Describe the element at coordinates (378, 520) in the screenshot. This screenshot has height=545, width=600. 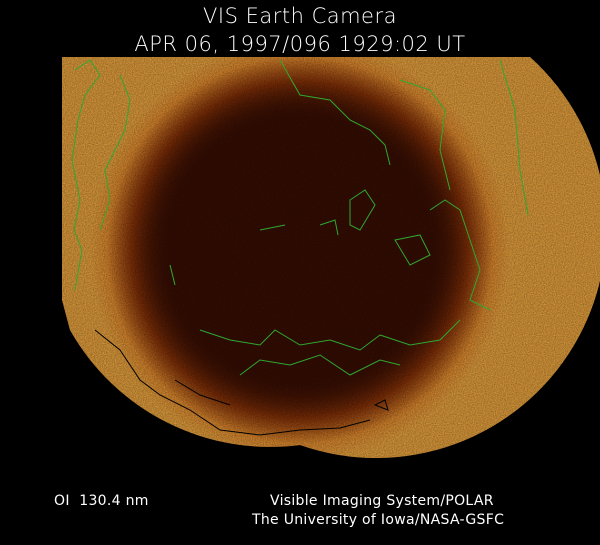
I see `institution-label: The University of Iowa/NASA-GSFC` at that location.